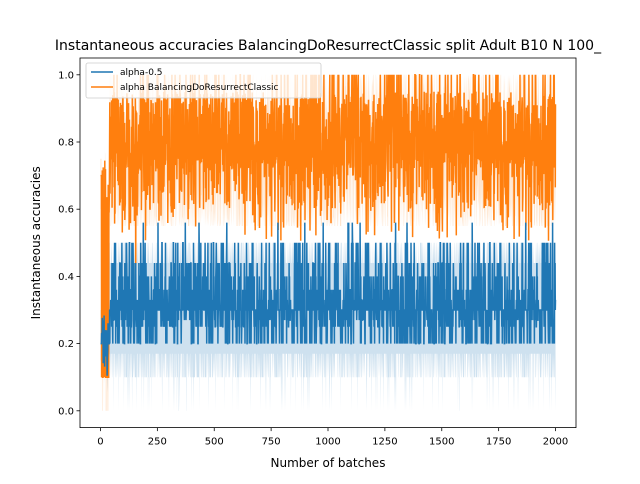 The image size is (640, 484). What do you see at coordinates (328, 463) in the screenshot?
I see `x-axis-label: Number of batches` at bounding box center [328, 463].